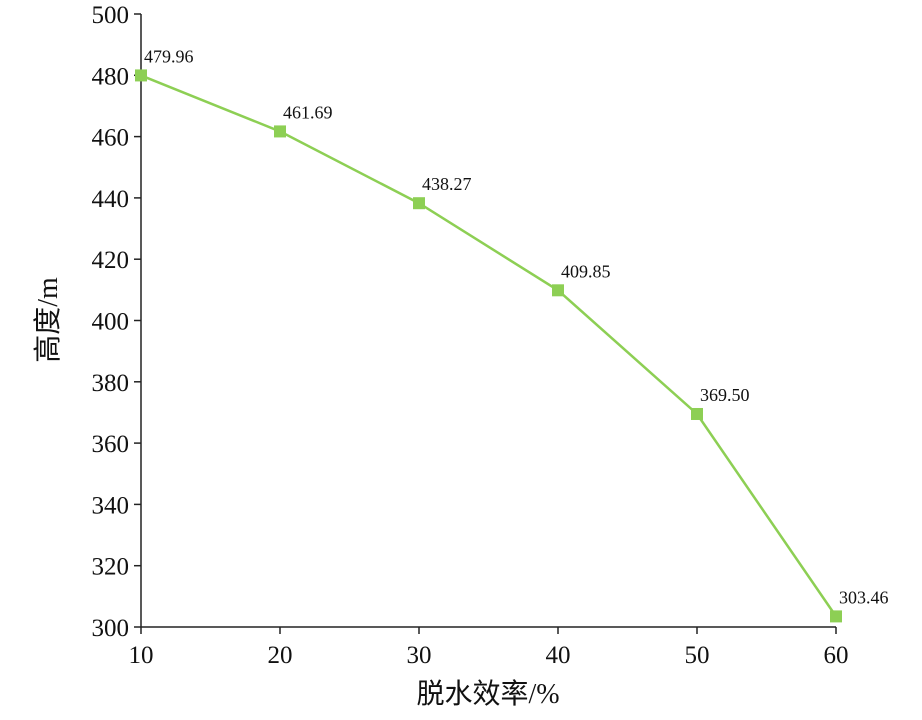 The image size is (922, 720). Describe the element at coordinates (141, 655) in the screenshot. I see `x-tick-label: 10` at that location.